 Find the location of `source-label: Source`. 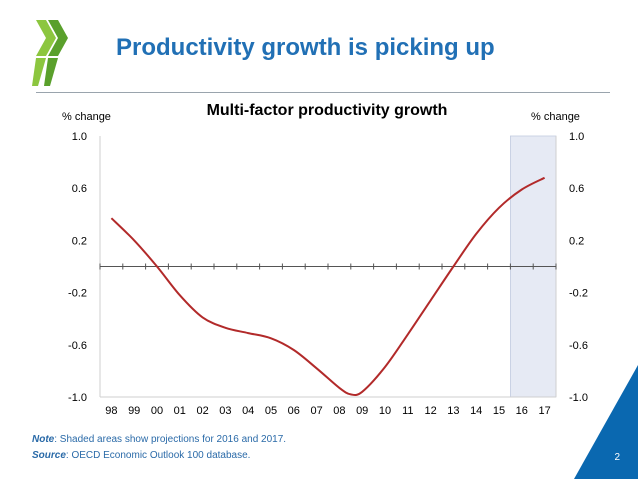

source-label: Source is located at coordinates (49, 455).